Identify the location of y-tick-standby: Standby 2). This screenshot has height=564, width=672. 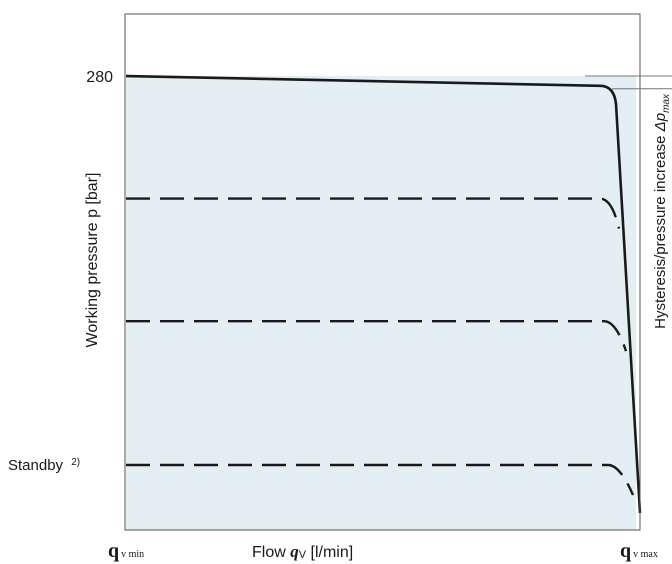
(44, 465).